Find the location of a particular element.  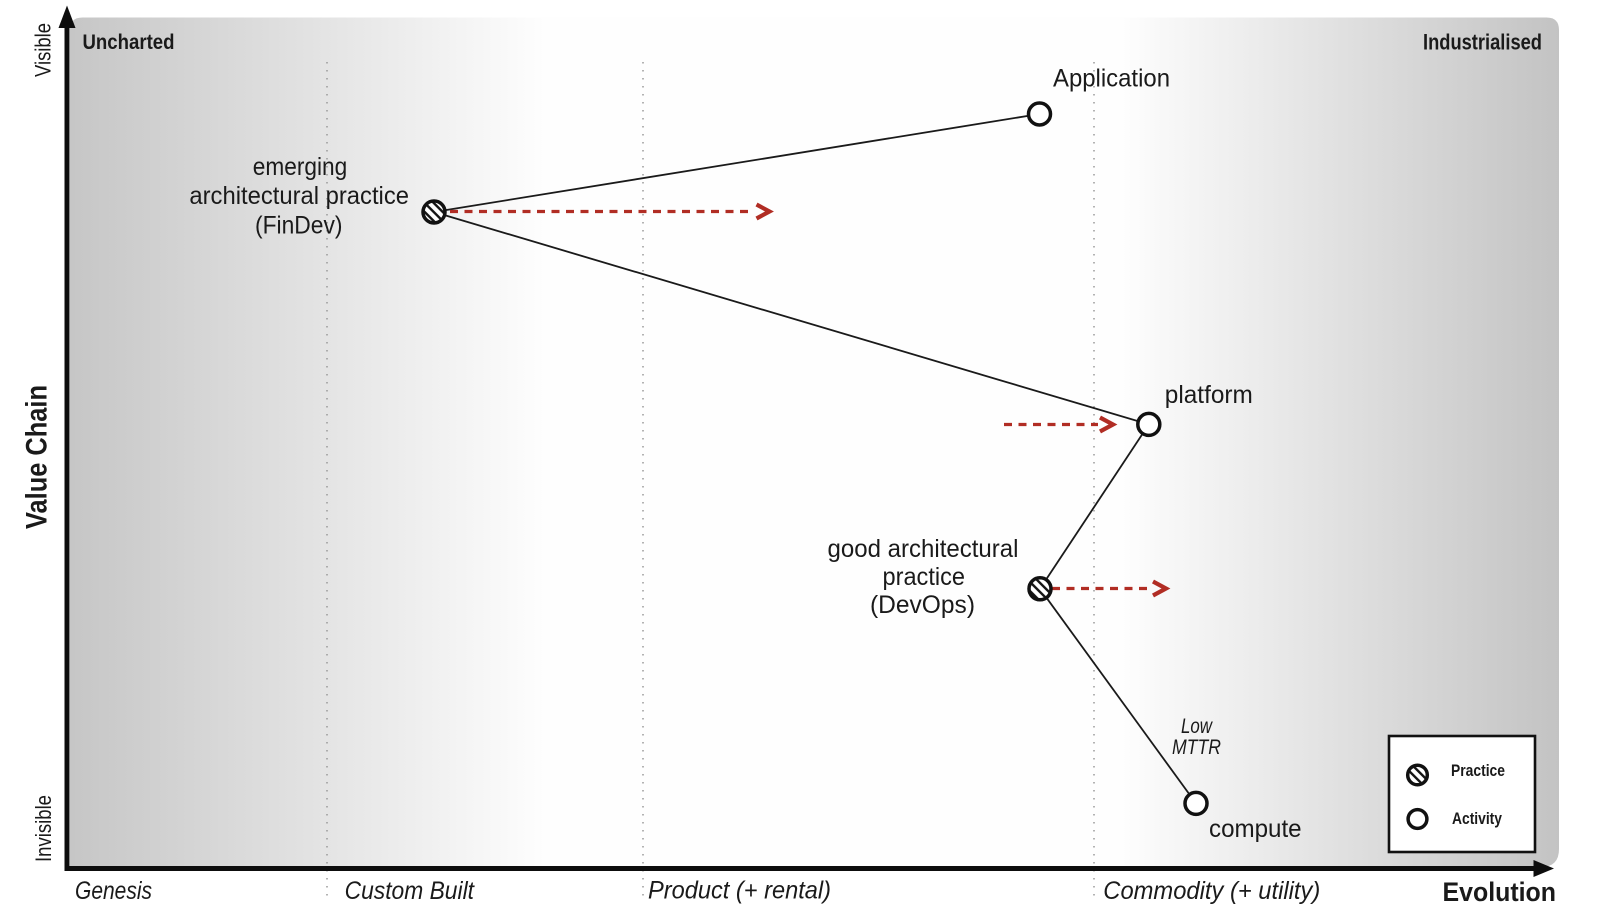

svg-text: Invisible is located at coordinates (43, 828).